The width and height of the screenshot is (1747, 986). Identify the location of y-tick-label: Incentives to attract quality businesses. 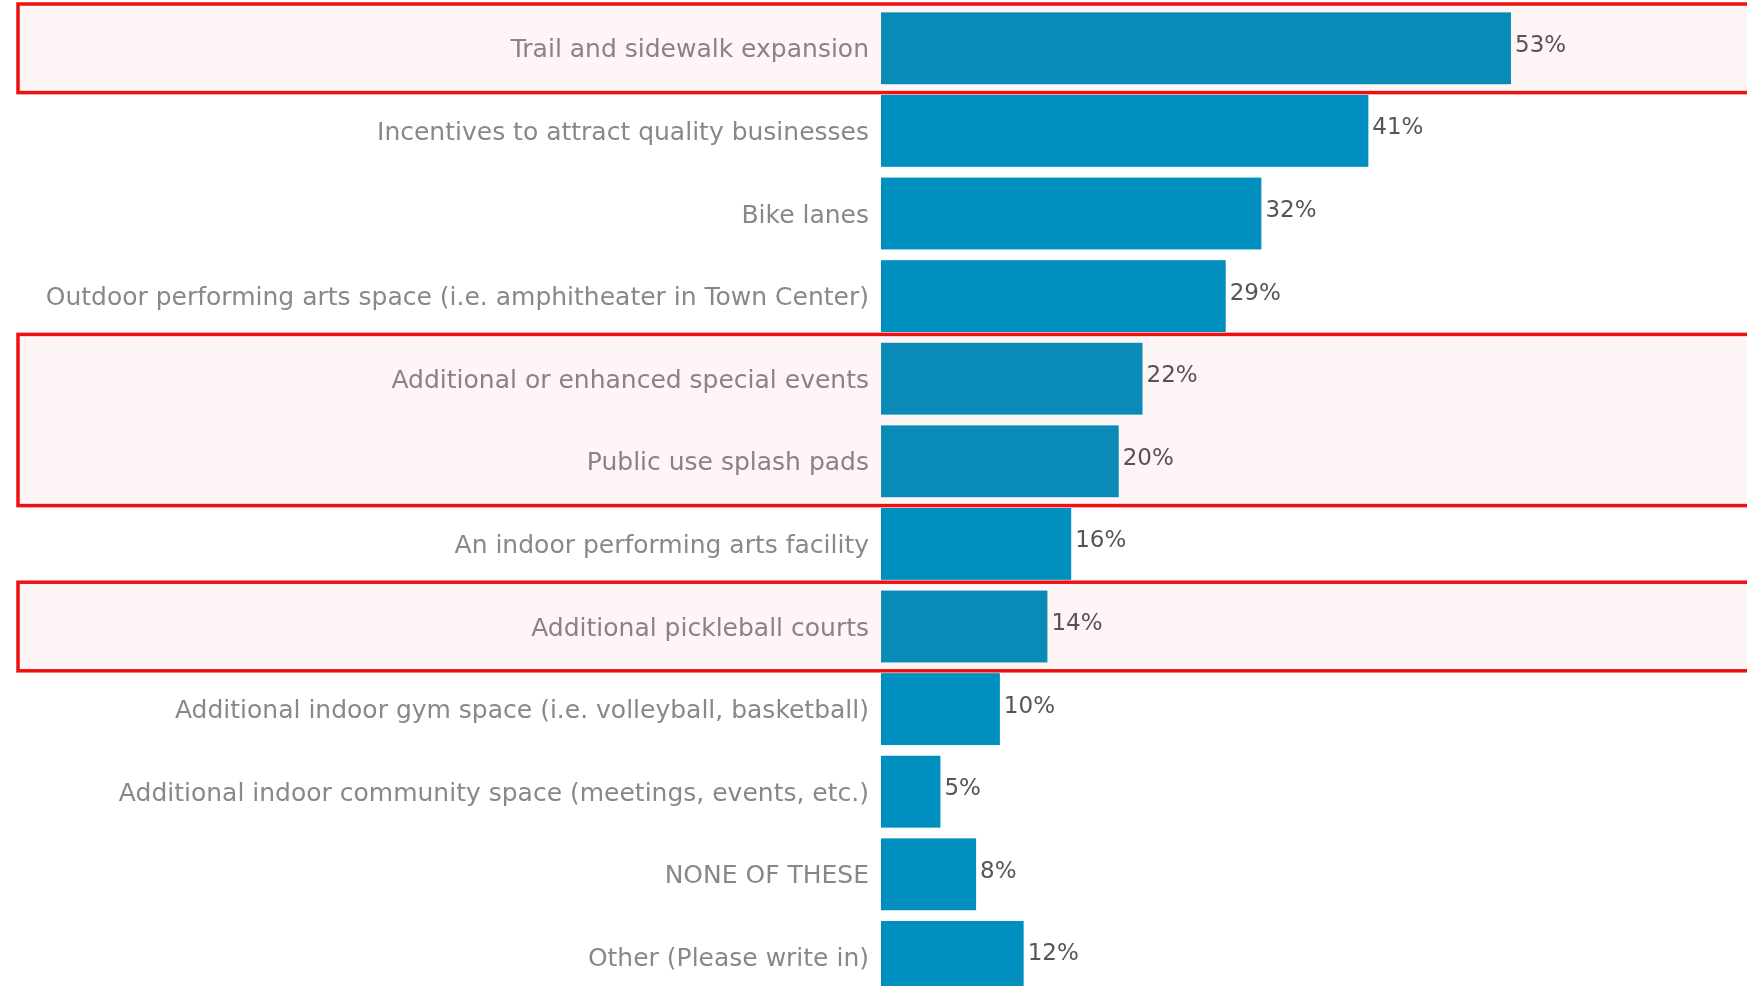
(623, 131).